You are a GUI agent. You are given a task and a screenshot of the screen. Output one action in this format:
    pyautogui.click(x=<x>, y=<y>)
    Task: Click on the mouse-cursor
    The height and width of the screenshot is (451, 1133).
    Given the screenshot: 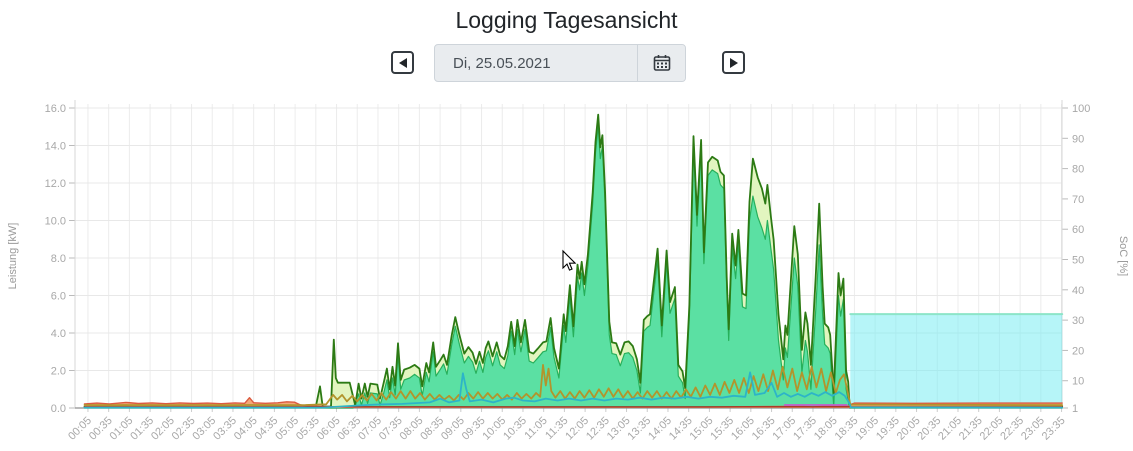 What is the action you would take?
    pyautogui.click(x=569, y=260)
    